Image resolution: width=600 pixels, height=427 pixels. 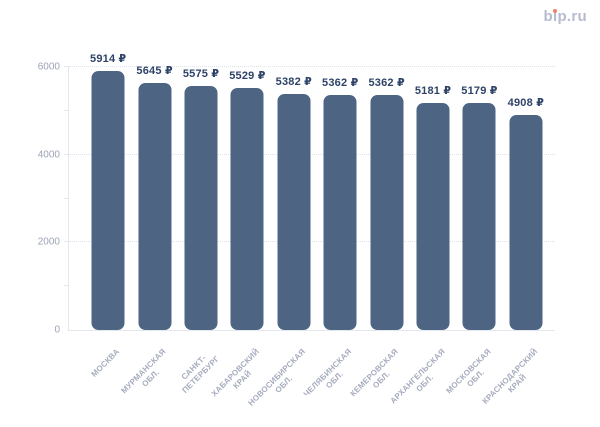 I want to click on y-axis-label: 2000, so click(x=48, y=242).